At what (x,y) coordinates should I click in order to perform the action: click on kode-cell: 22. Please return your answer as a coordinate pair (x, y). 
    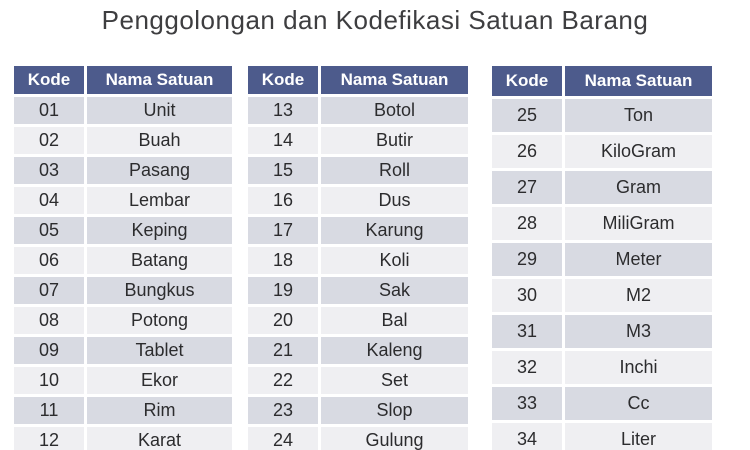
    Looking at the image, I should click on (283, 380).